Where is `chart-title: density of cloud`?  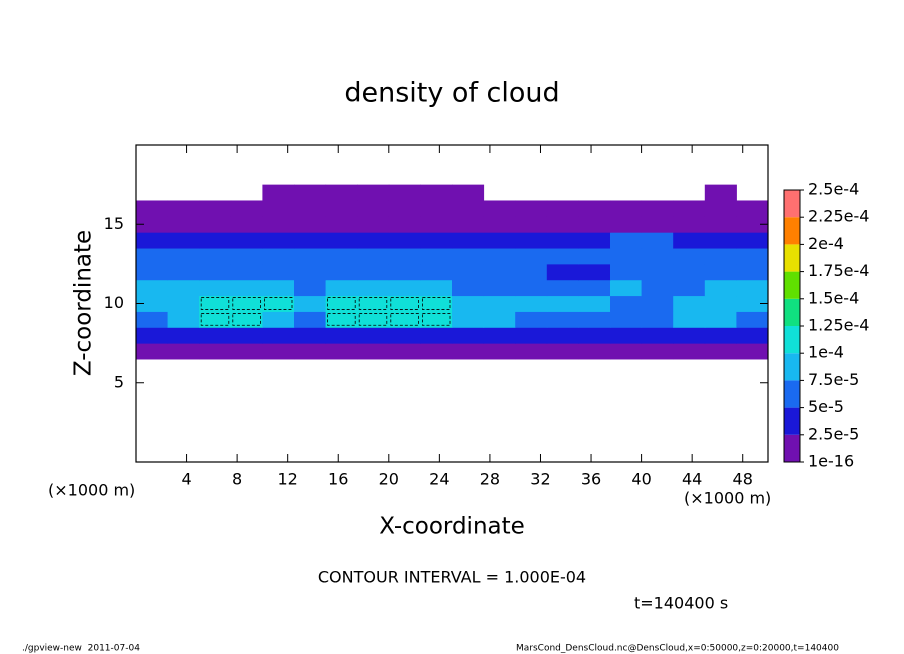 chart-title: density of cloud is located at coordinates (451, 93).